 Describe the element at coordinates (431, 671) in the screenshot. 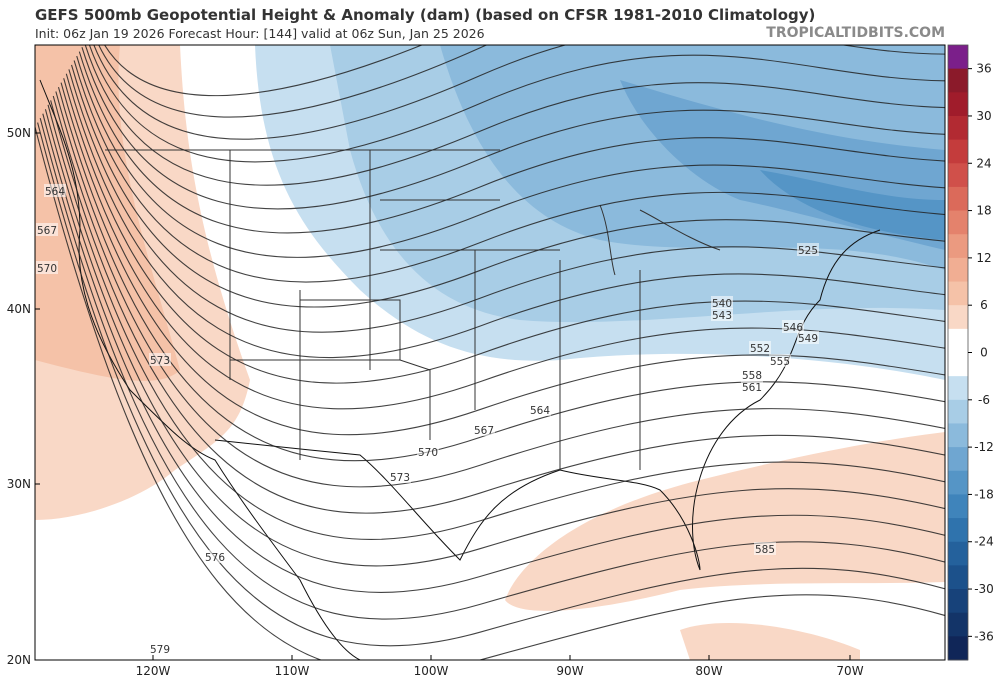

I see `lon-label: 100W` at that location.